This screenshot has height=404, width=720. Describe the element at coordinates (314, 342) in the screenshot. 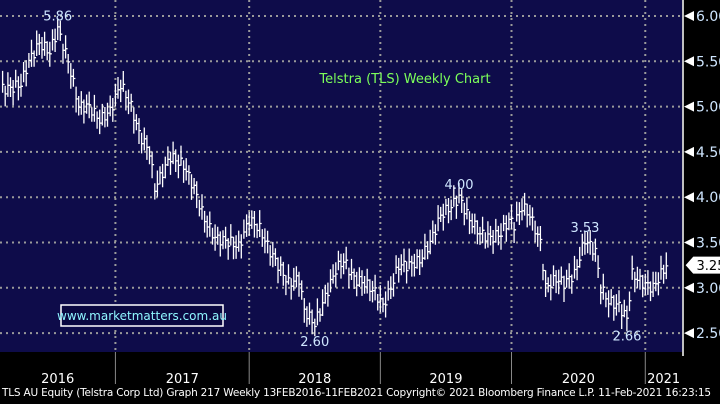

I see `annotation-label: 2.60` at that location.